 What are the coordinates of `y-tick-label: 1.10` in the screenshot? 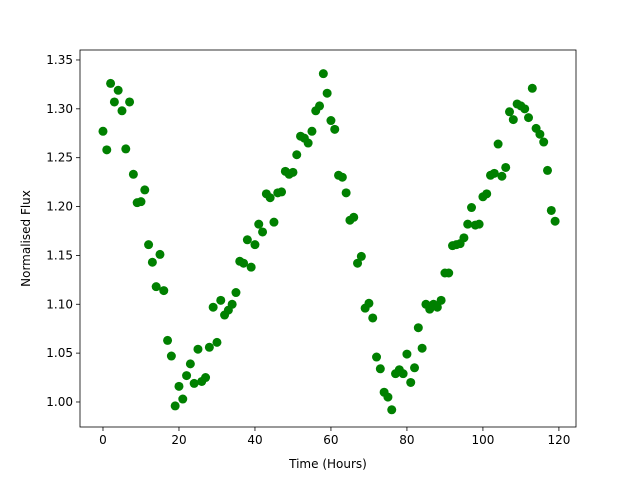 It's located at (59, 304).